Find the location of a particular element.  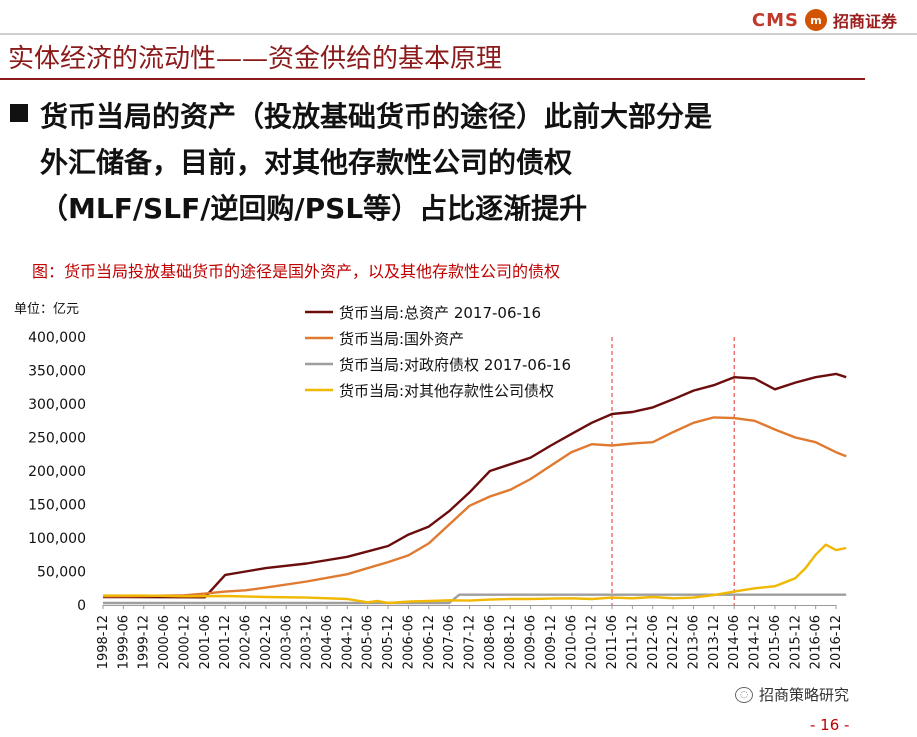

x-tick-label: 2003-12 is located at coordinates (307, 642).